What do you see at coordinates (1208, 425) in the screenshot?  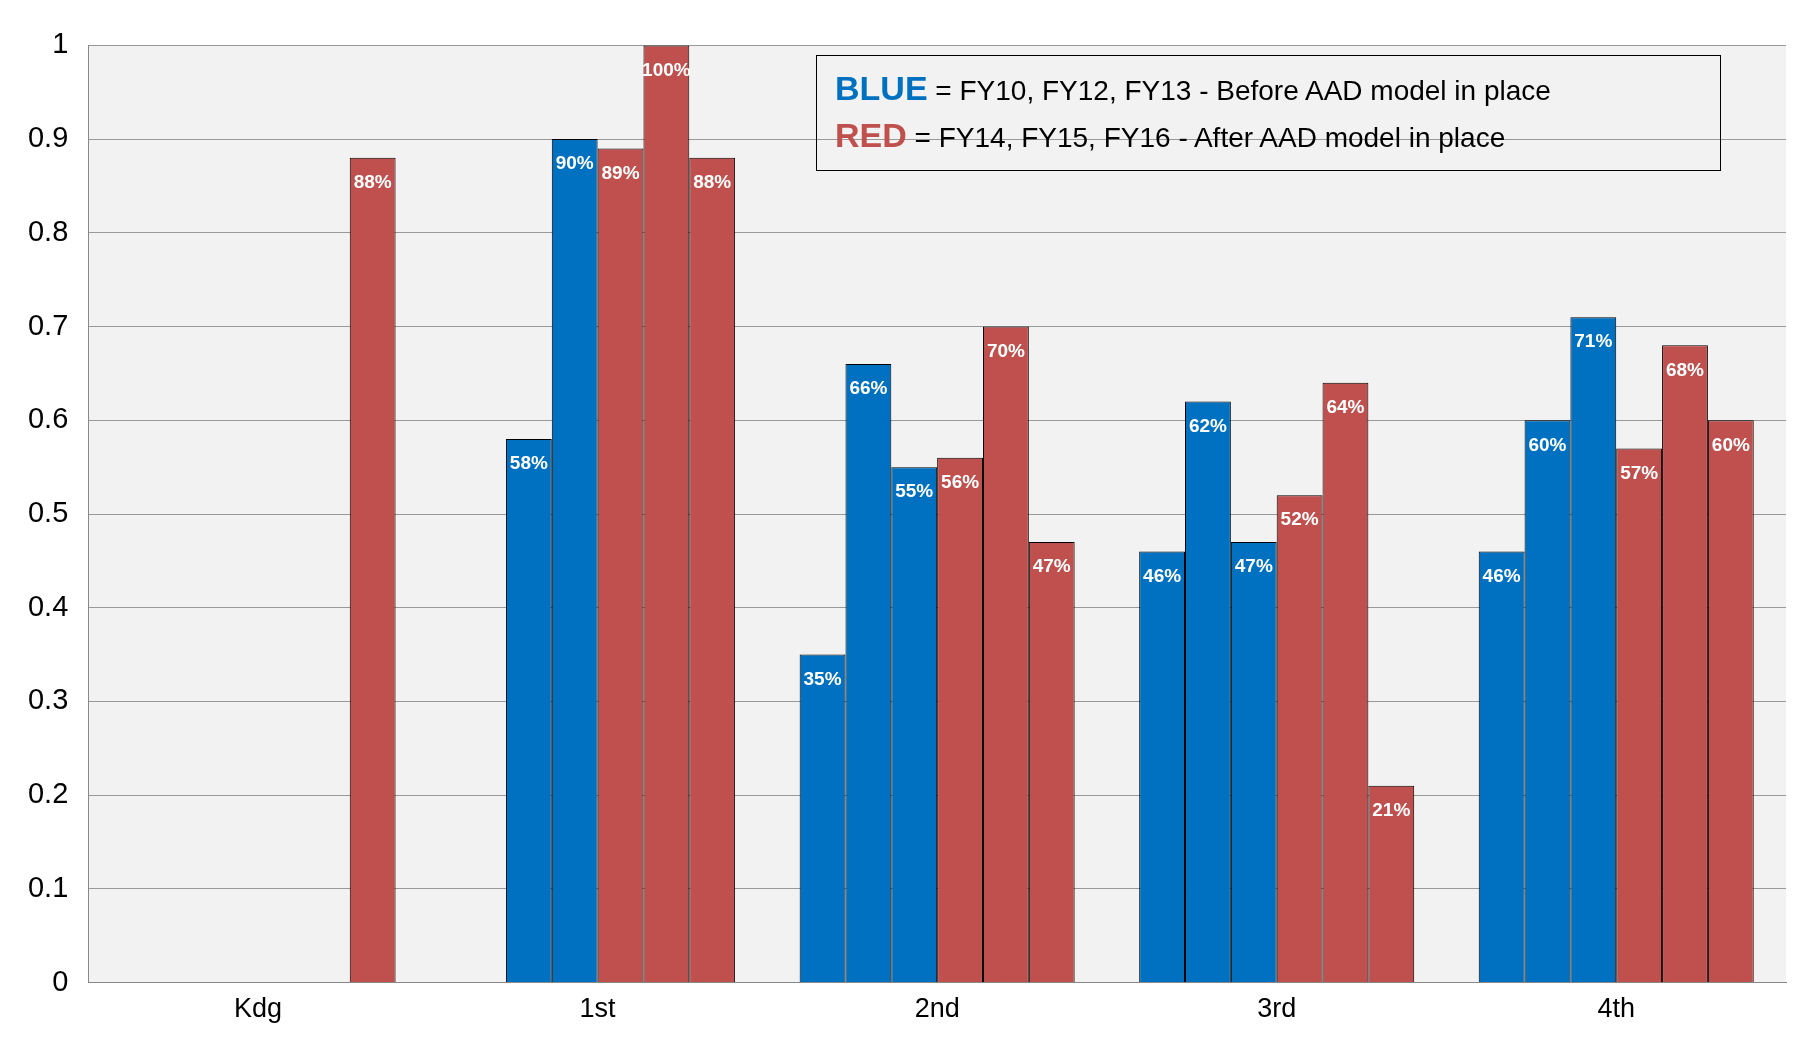 I see `data-label: 62%` at bounding box center [1208, 425].